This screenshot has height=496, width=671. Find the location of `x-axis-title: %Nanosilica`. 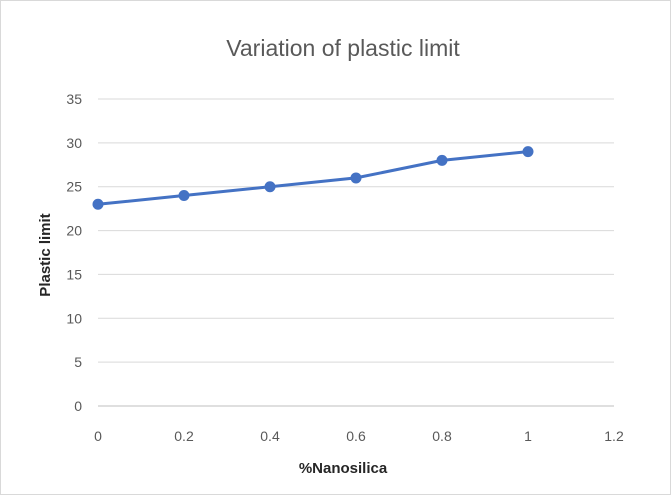

x-axis-title: %Nanosilica is located at coordinates (343, 468).